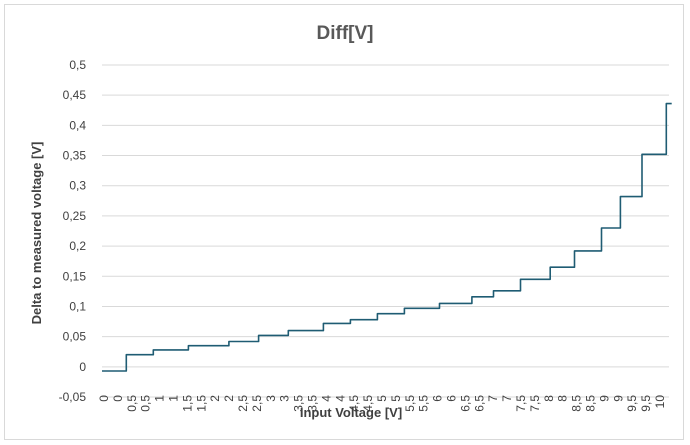  I want to click on y-tick-label: 0,35, so click(75, 156).